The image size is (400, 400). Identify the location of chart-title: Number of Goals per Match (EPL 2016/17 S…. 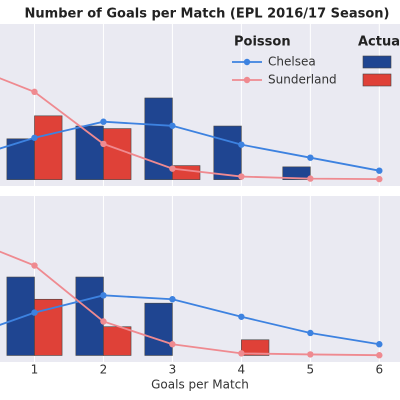
(207, 14).